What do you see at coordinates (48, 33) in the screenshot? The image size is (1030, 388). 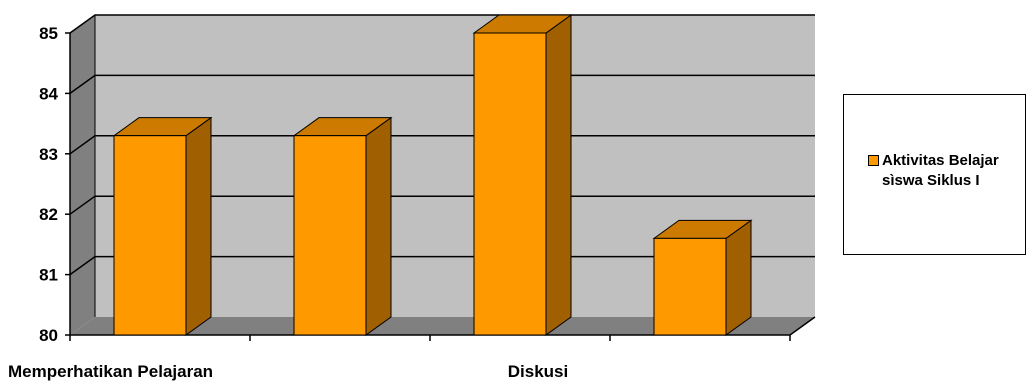 I see `y-tick-label: 85` at bounding box center [48, 33].